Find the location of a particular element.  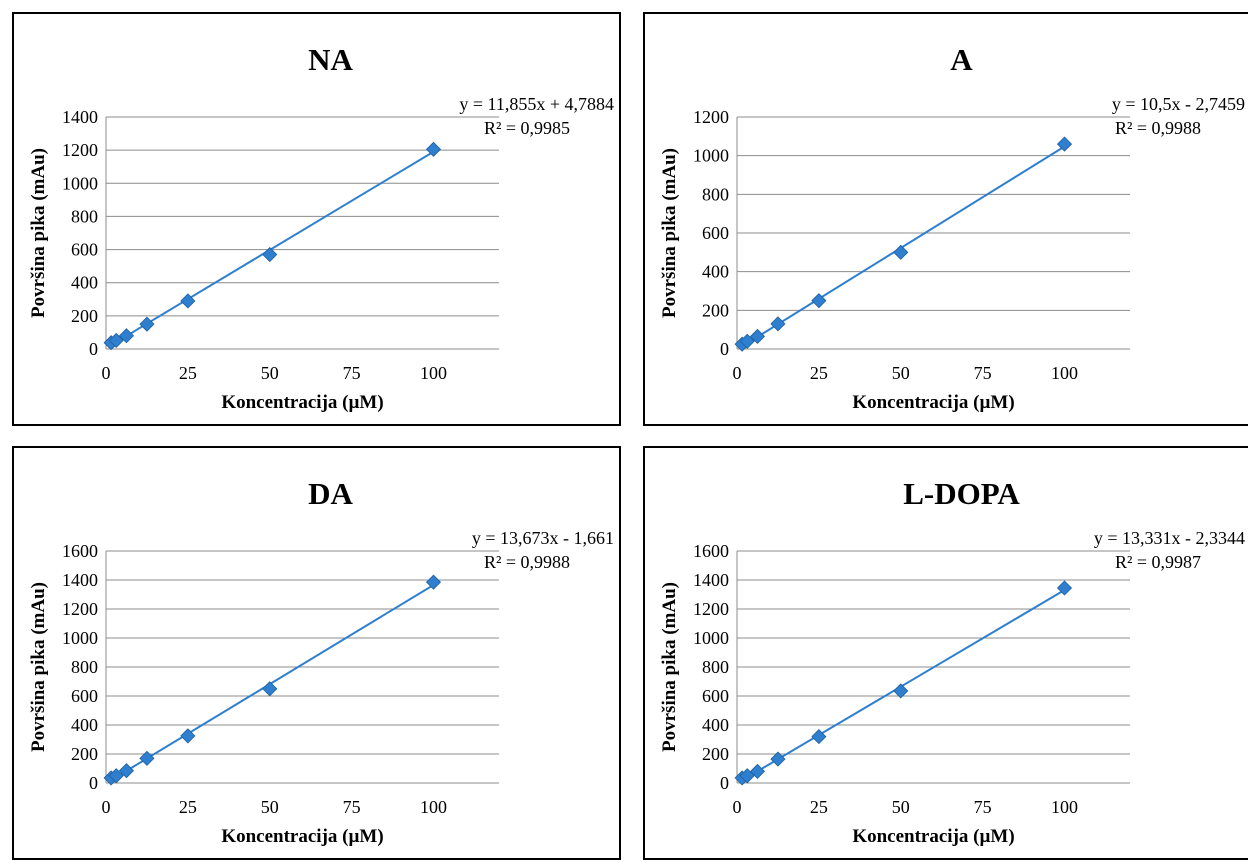

chart-title: NA is located at coordinates (330, 59).